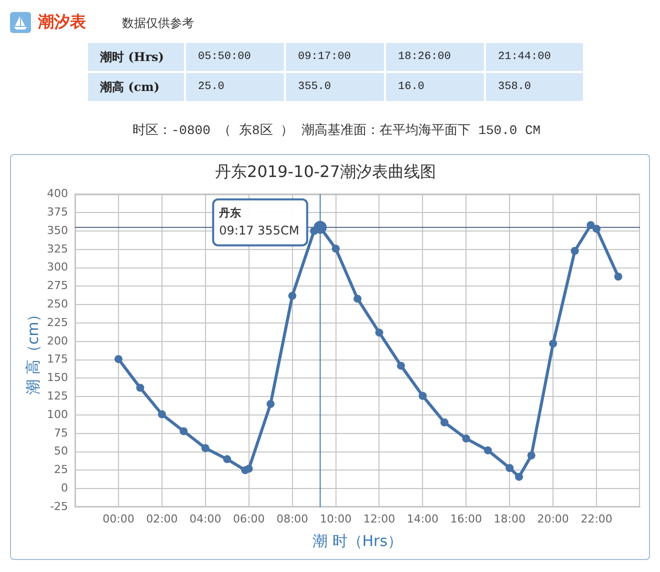  Describe the element at coordinates (64, 487) in the screenshot. I see `y-tick-label: 0` at that location.